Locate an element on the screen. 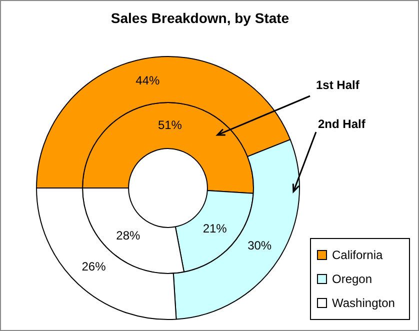 The width and height of the screenshot is (419, 331). data-label: 30% is located at coordinates (260, 245).